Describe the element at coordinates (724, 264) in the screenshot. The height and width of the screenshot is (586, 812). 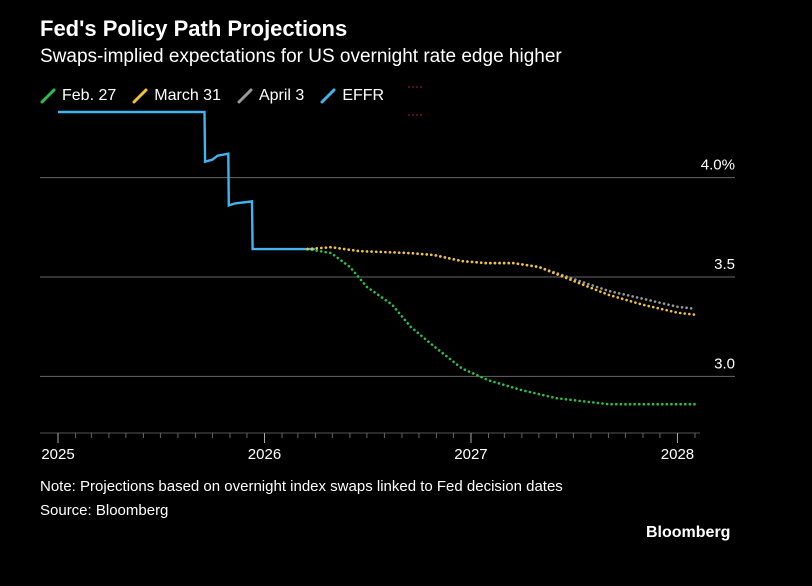
I see `y-tick-label: 3.5` at that location.